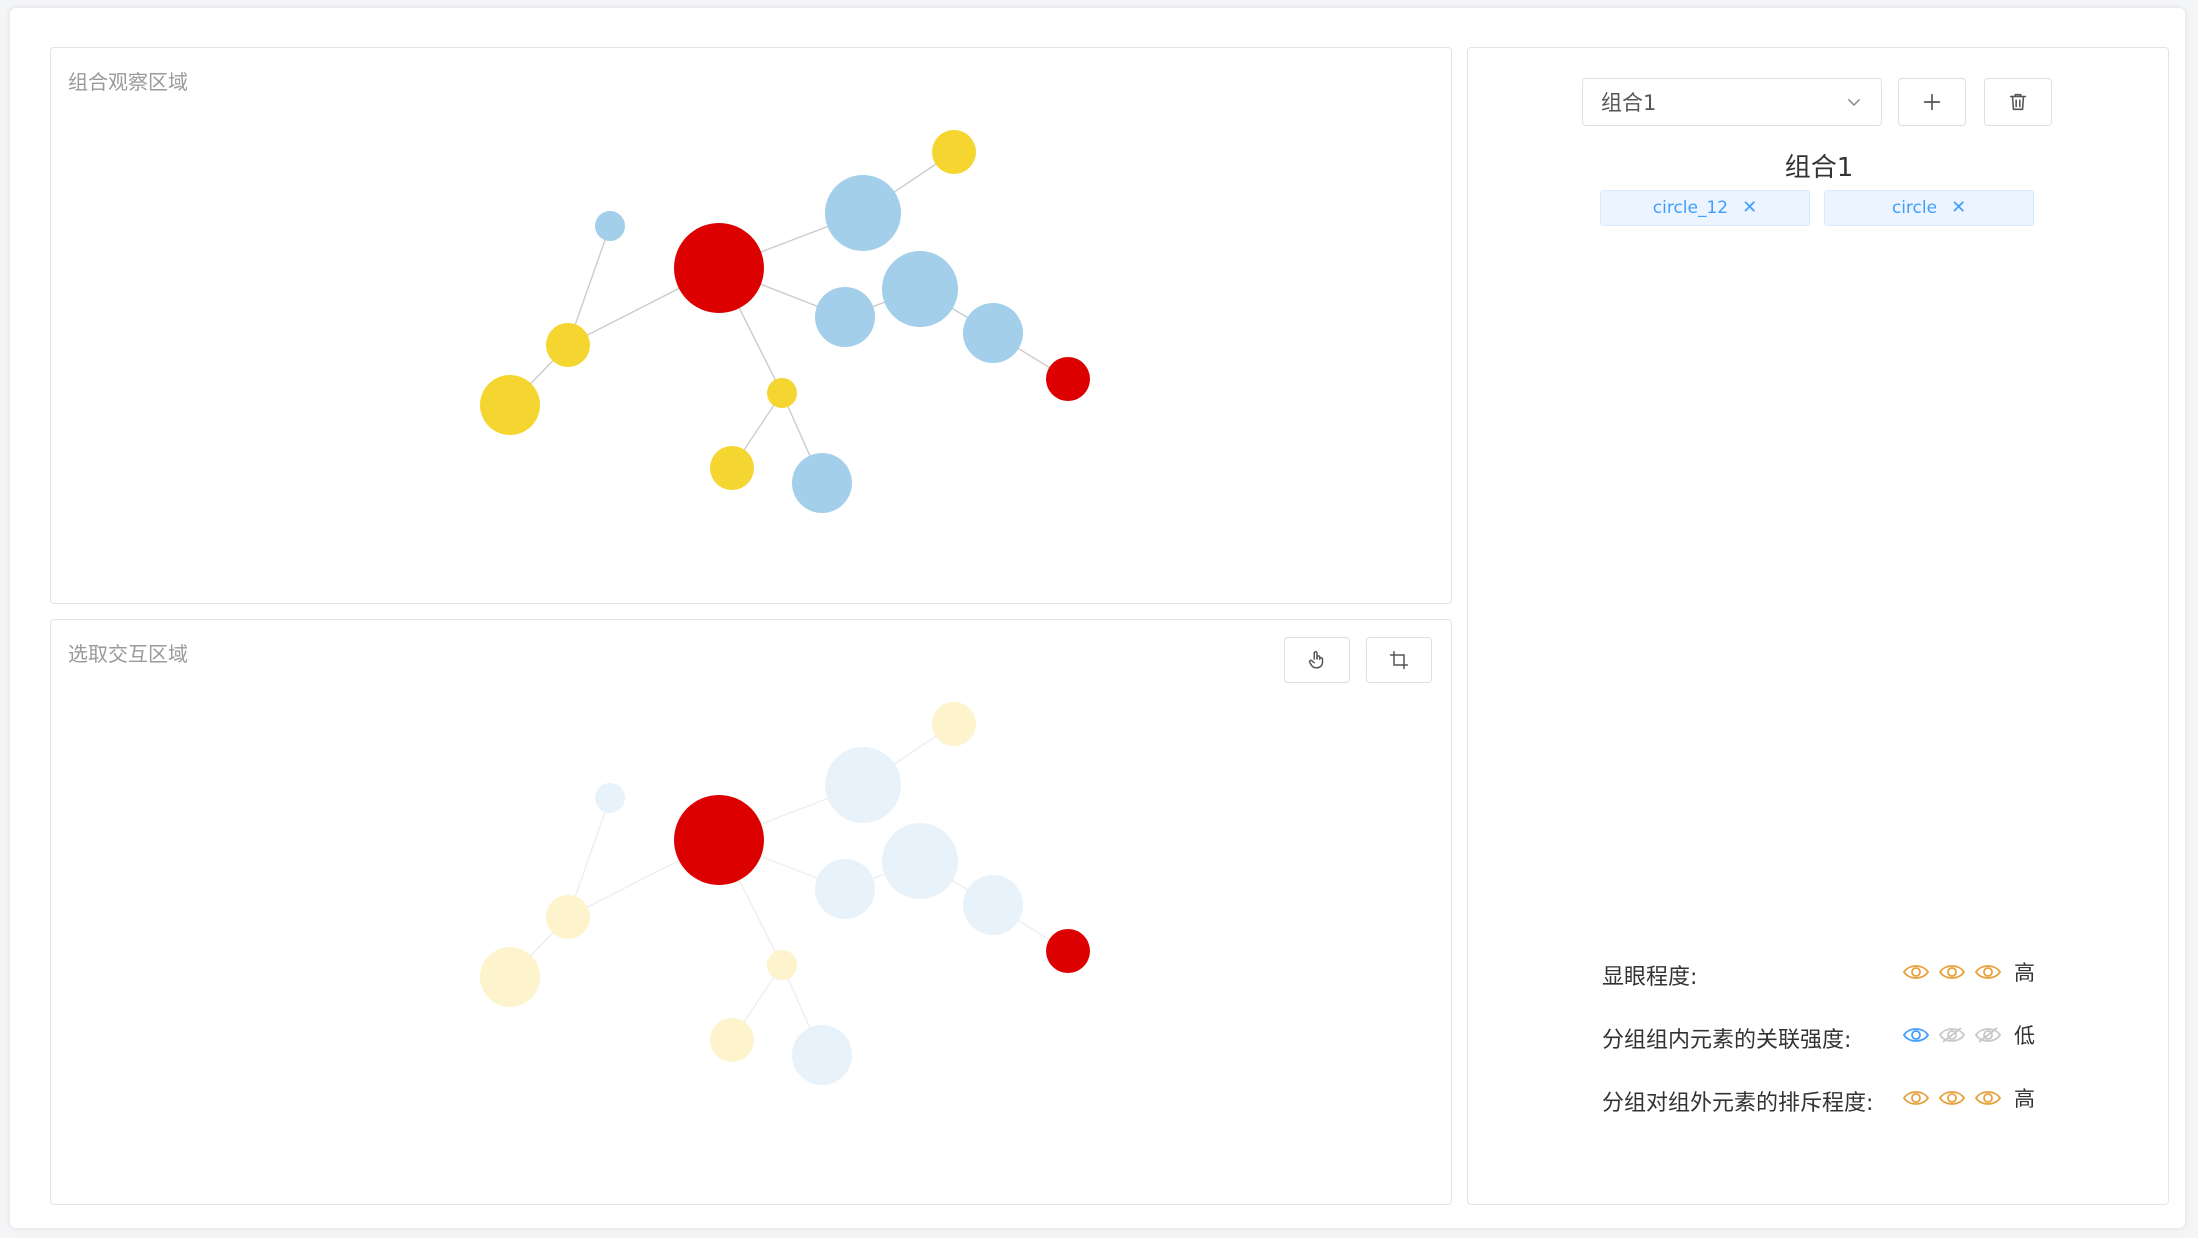 Image resolution: width=2198 pixels, height=1238 pixels. What do you see at coordinates (1732, 102) in the screenshot?
I see `group-select: 组合1` at bounding box center [1732, 102].